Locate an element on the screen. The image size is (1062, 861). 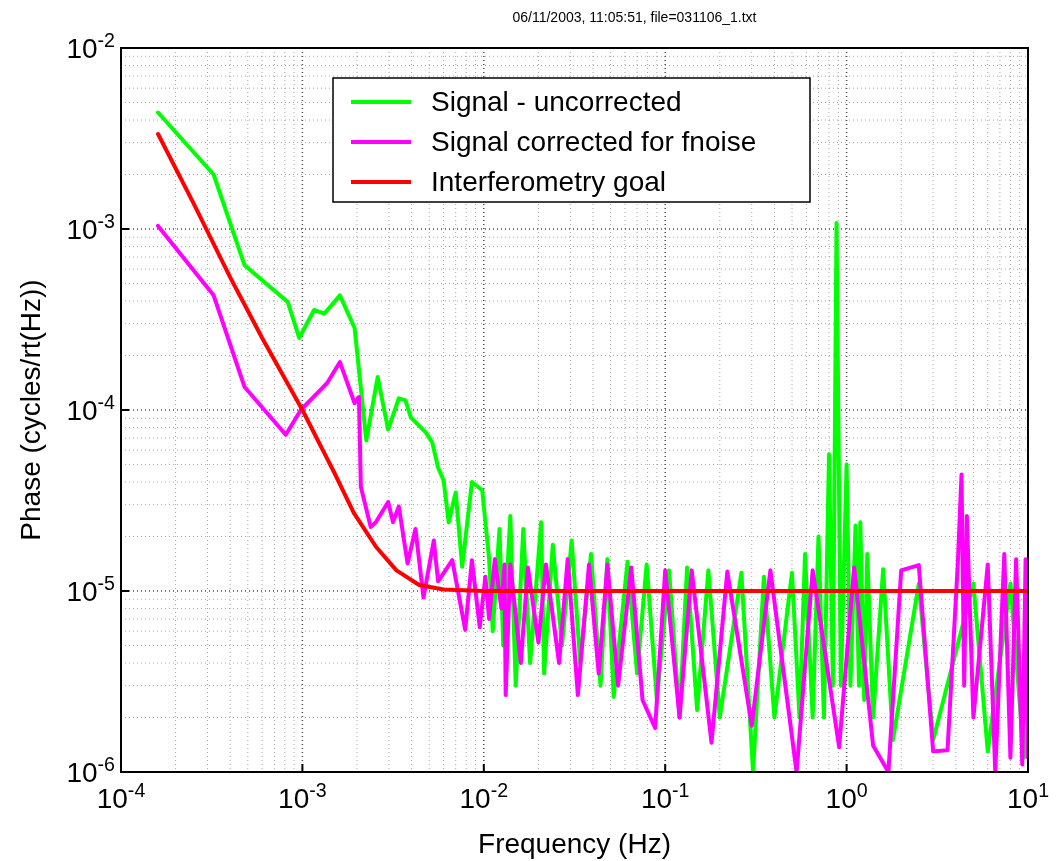
x-tick-label: 10$^{-1}$ is located at coordinates (665, 796).